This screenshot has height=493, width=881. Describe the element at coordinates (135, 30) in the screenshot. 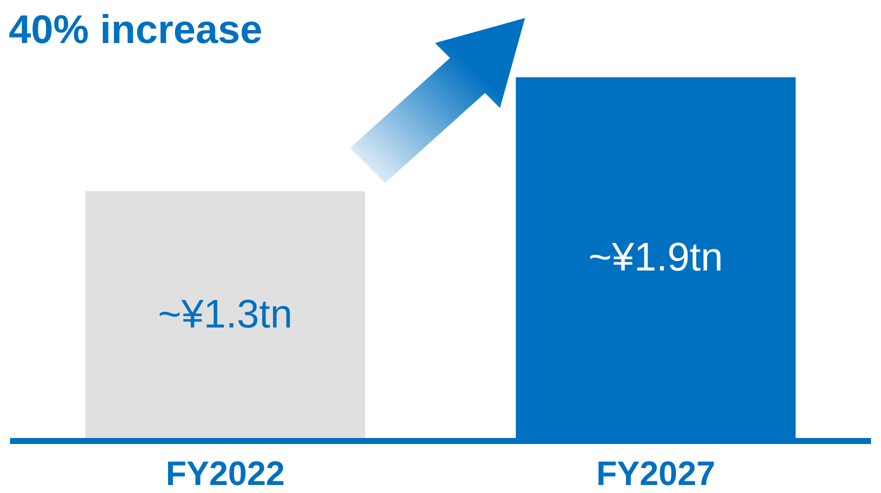

I see `chart-title: 40% increase` at that location.